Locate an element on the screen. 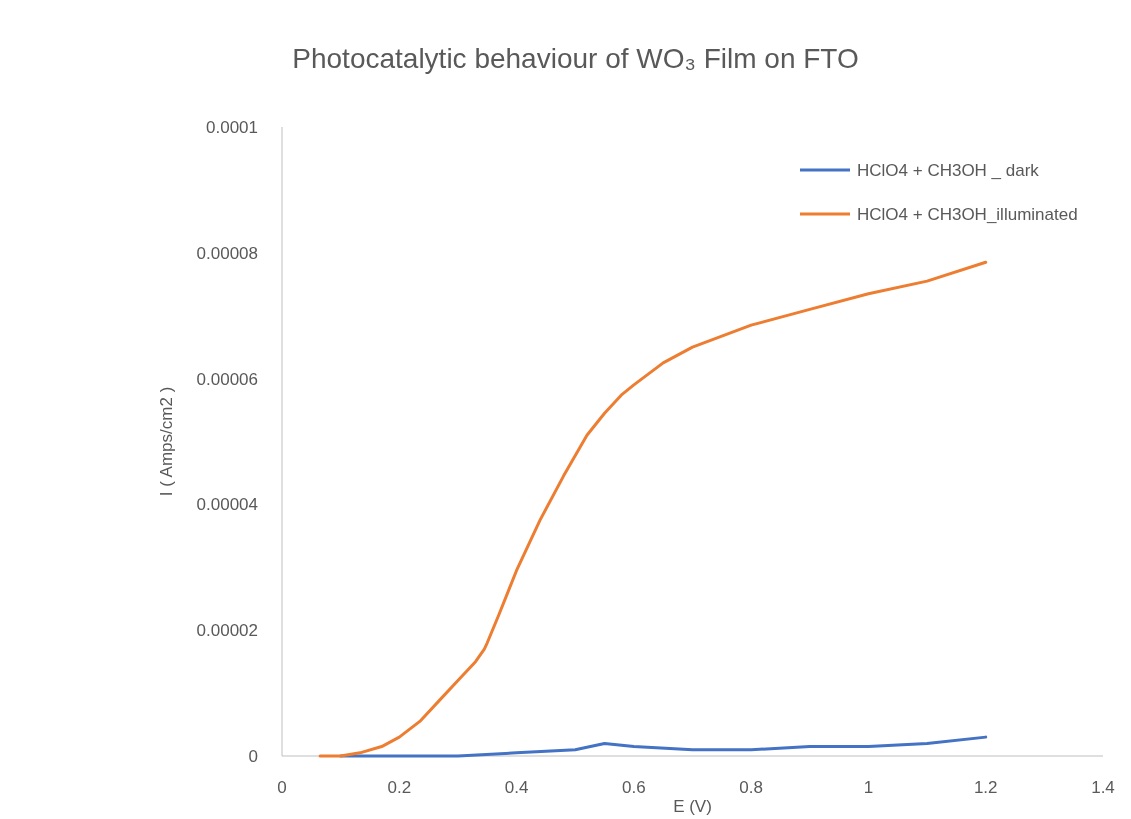 The width and height of the screenshot is (1131, 819). x-tick-label: 0.4 is located at coordinates (516, 787).